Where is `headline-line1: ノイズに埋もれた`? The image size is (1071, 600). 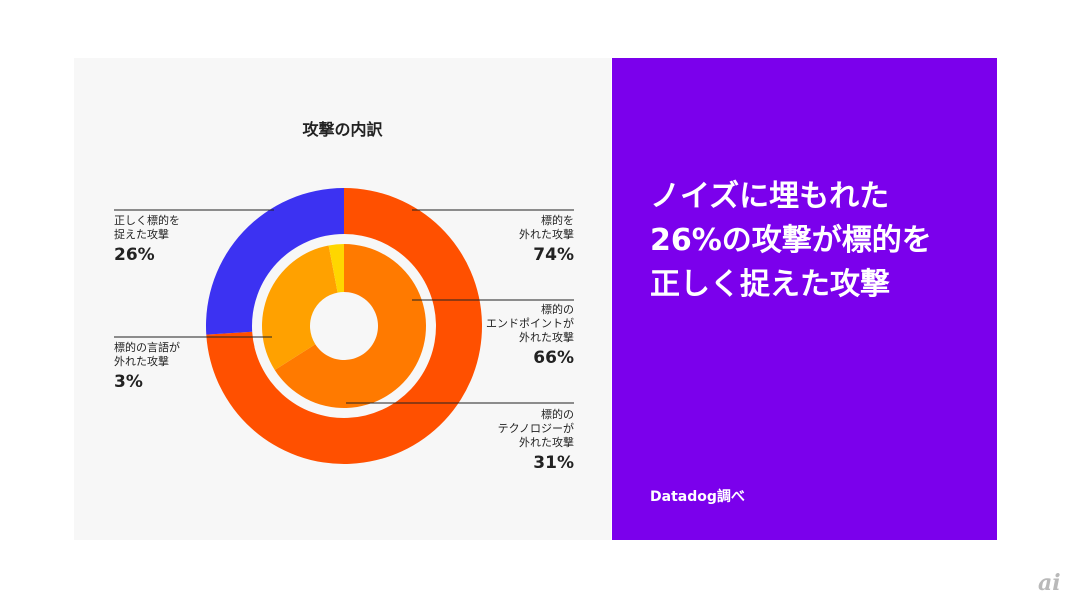 headline-line1: ノイズに埋もれた is located at coordinates (770, 196).